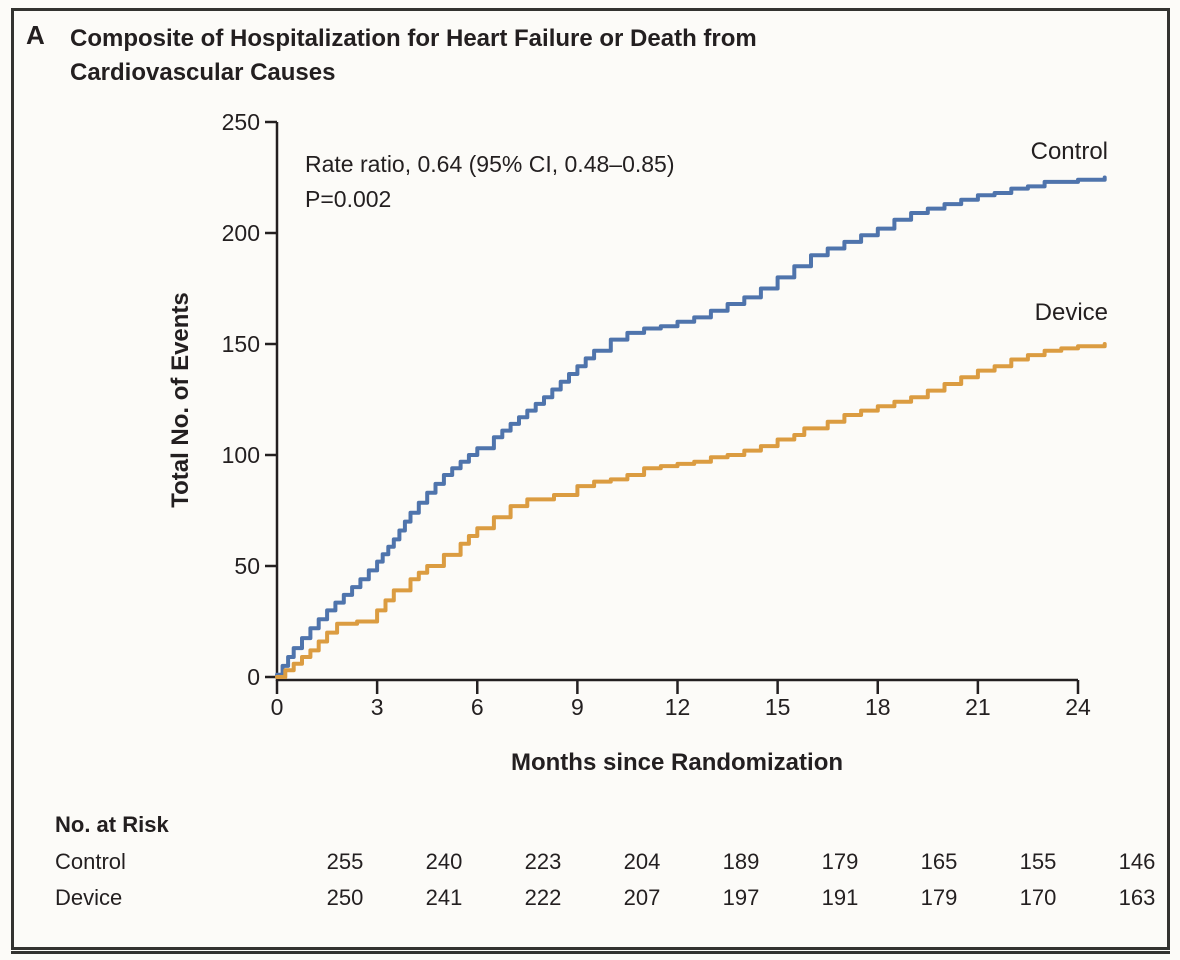  I want to click on y-tick-label: 0, so click(253, 677).